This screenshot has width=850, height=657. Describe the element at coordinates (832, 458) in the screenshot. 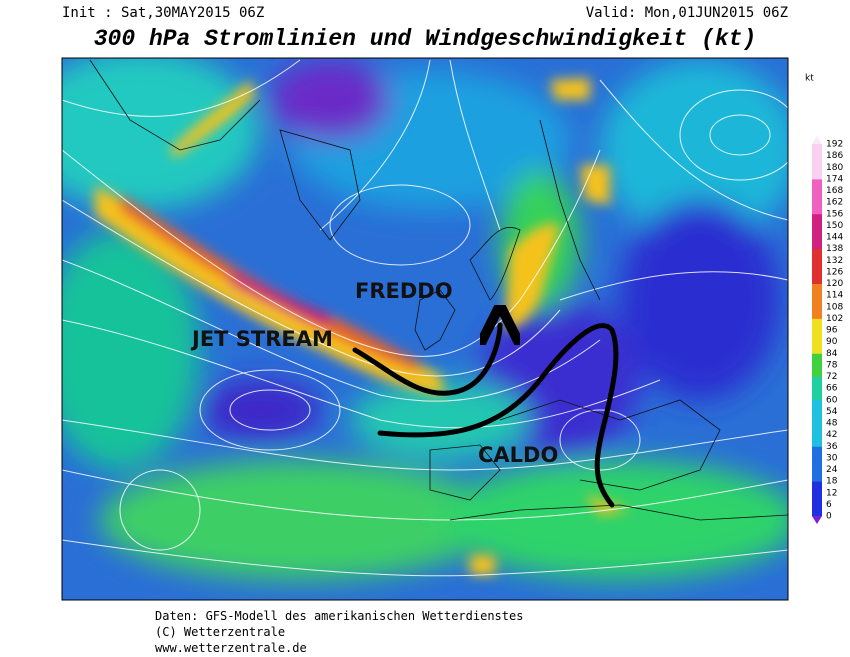

I see `colorbar-tick-label: 30` at that location.